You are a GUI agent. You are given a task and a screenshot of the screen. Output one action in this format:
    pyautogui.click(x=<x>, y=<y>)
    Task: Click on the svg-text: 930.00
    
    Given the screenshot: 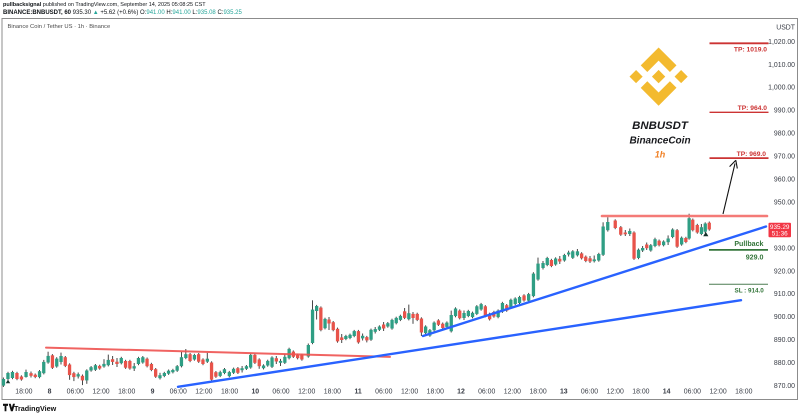 What is the action you would take?
    pyautogui.click(x=784, y=248)
    